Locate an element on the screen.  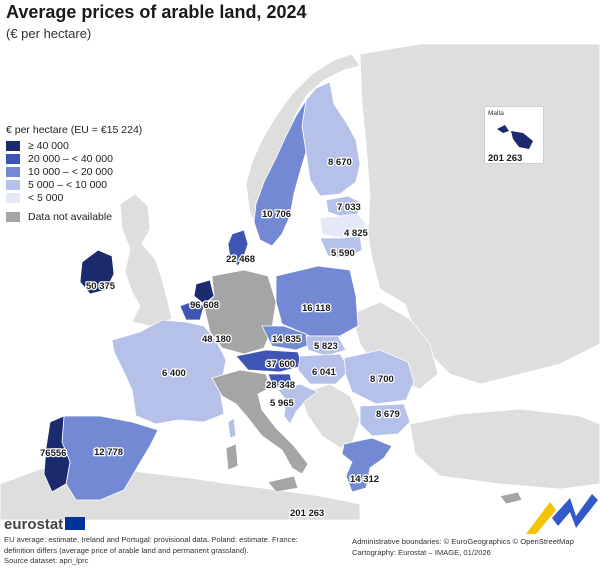
value-label-ireland: 50 375 is located at coordinates (101, 286).